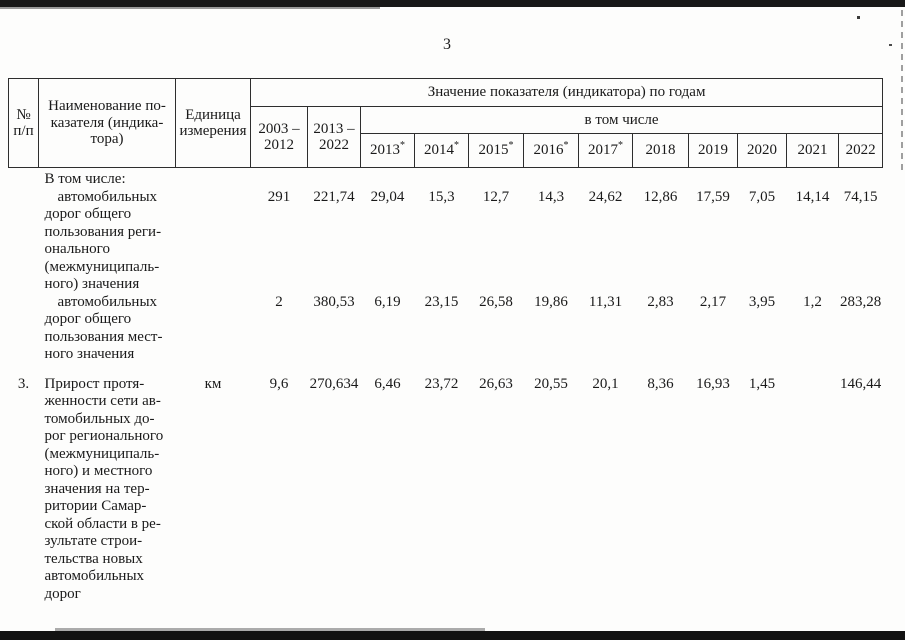 The height and width of the screenshot is (640, 905). Describe the element at coordinates (660, 196) in the screenshot. I see `value-2018: 12,86` at that location.